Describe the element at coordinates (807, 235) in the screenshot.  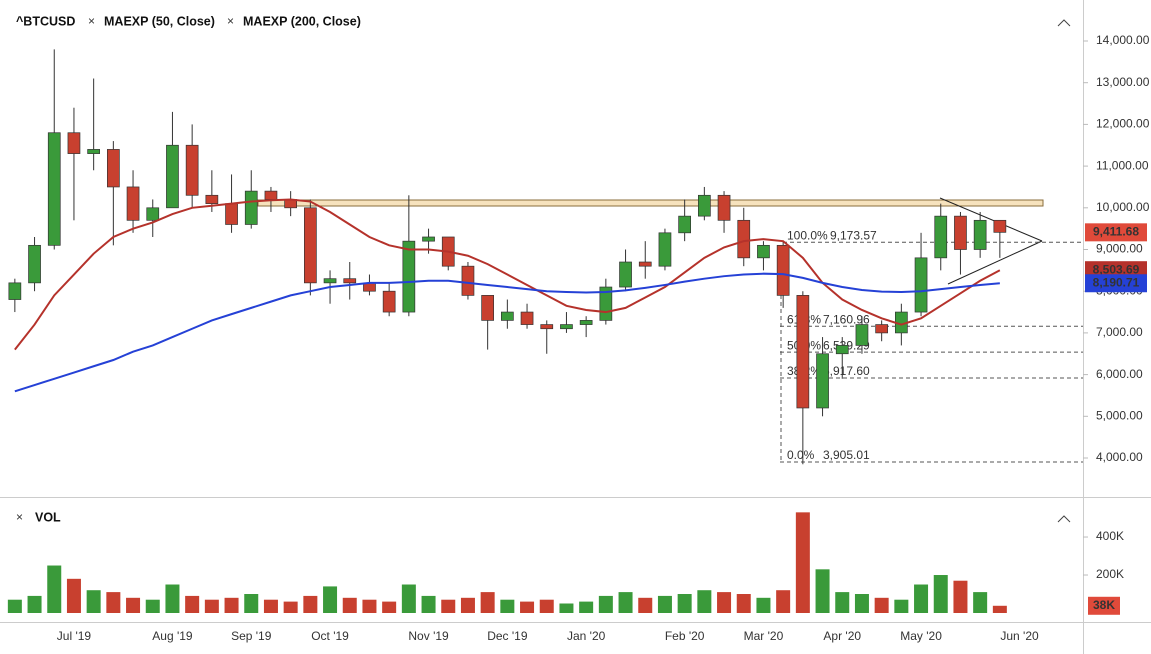
I see `fib-label: 100.0%` at that location.